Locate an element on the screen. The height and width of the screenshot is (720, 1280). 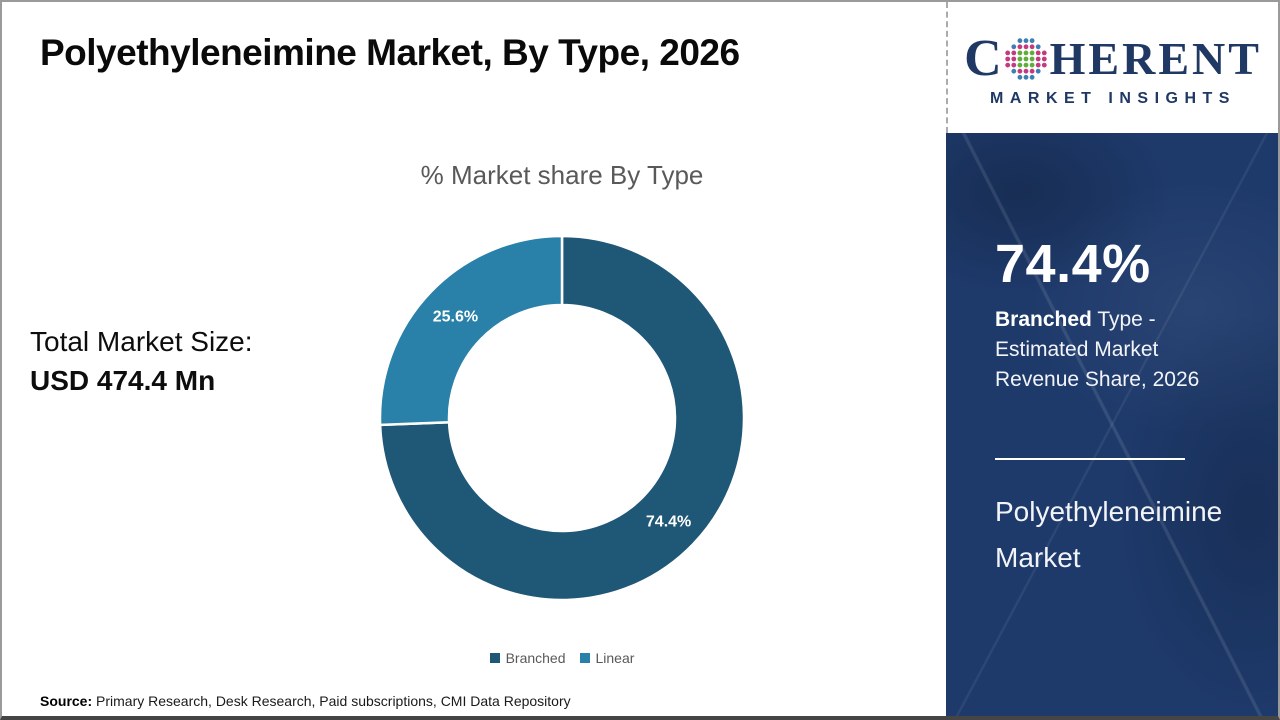
globe-dots-icon is located at coordinates (1025, 59).